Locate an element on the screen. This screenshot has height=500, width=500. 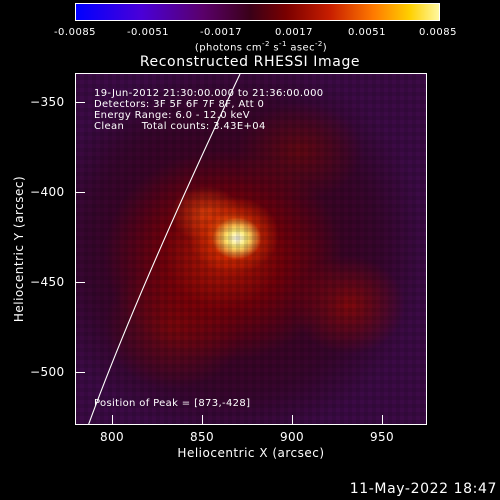
colorbar-tick-label: -0.0017 is located at coordinates (221, 32).